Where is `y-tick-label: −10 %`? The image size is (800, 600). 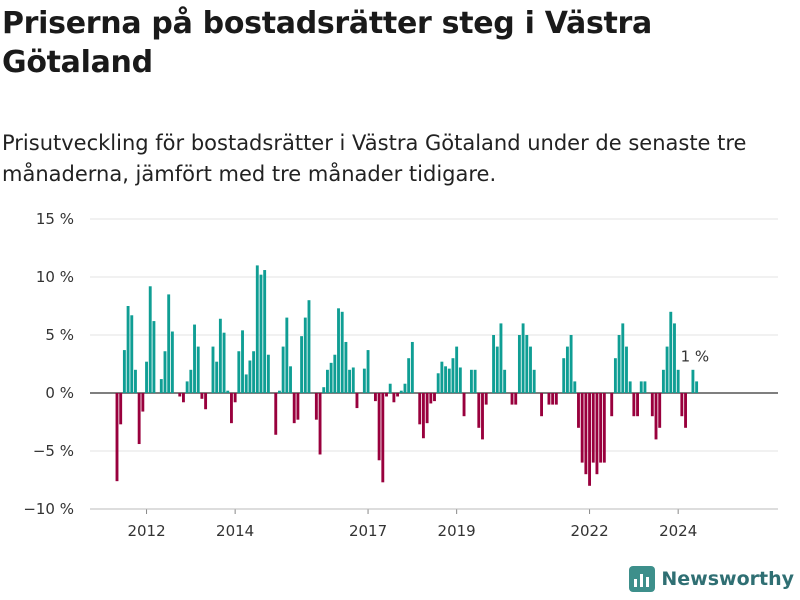 y-tick-label: −10 % is located at coordinates (48, 509).